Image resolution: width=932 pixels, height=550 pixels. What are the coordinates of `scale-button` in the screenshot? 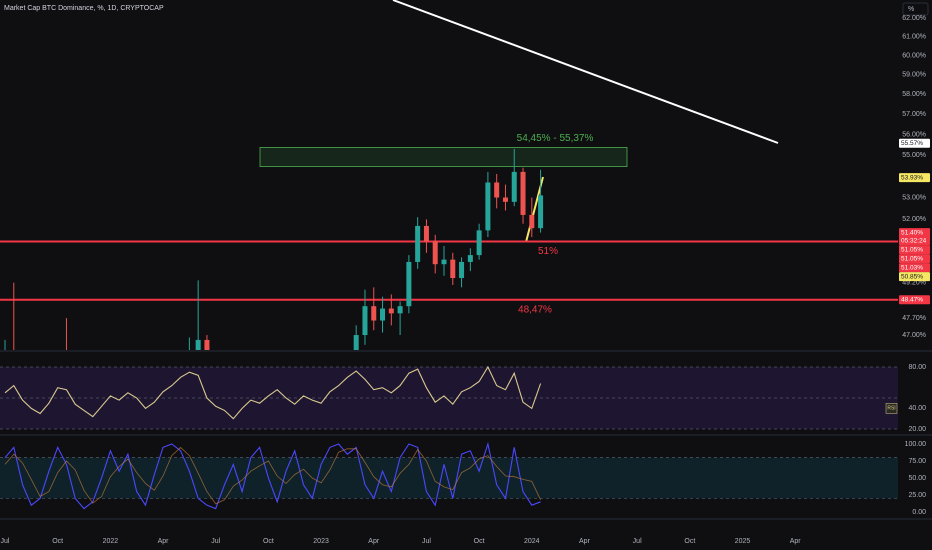 It's located at (915, 9).